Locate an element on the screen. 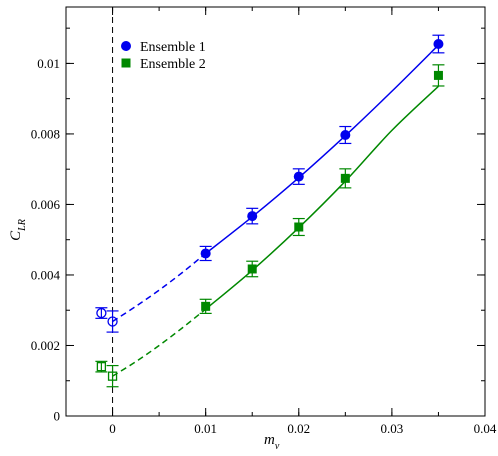 Image resolution: width=498 pixels, height=456 pixels. legend-label-ensemble-2: Ensemble 2 is located at coordinates (173, 64).